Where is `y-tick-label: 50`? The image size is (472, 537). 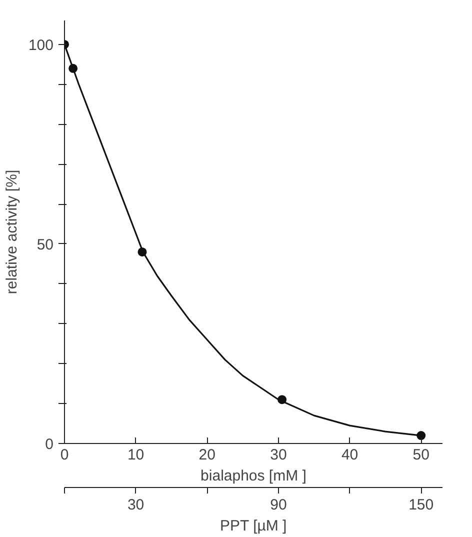 y-tick-label: 50 is located at coordinates (45, 245).